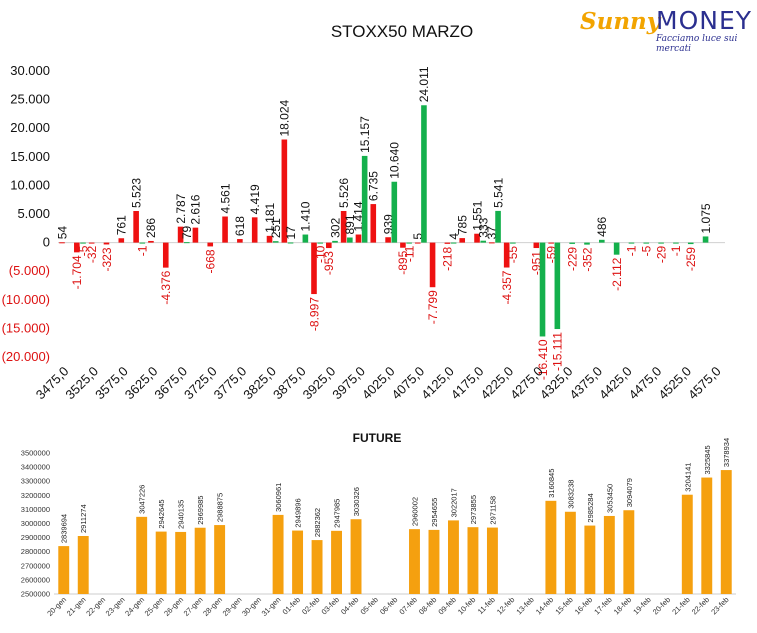  What do you see at coordinates (30, 184) in the screenshot?
I see `y-tick-label: 10.000` at bounding box center [30, 184].